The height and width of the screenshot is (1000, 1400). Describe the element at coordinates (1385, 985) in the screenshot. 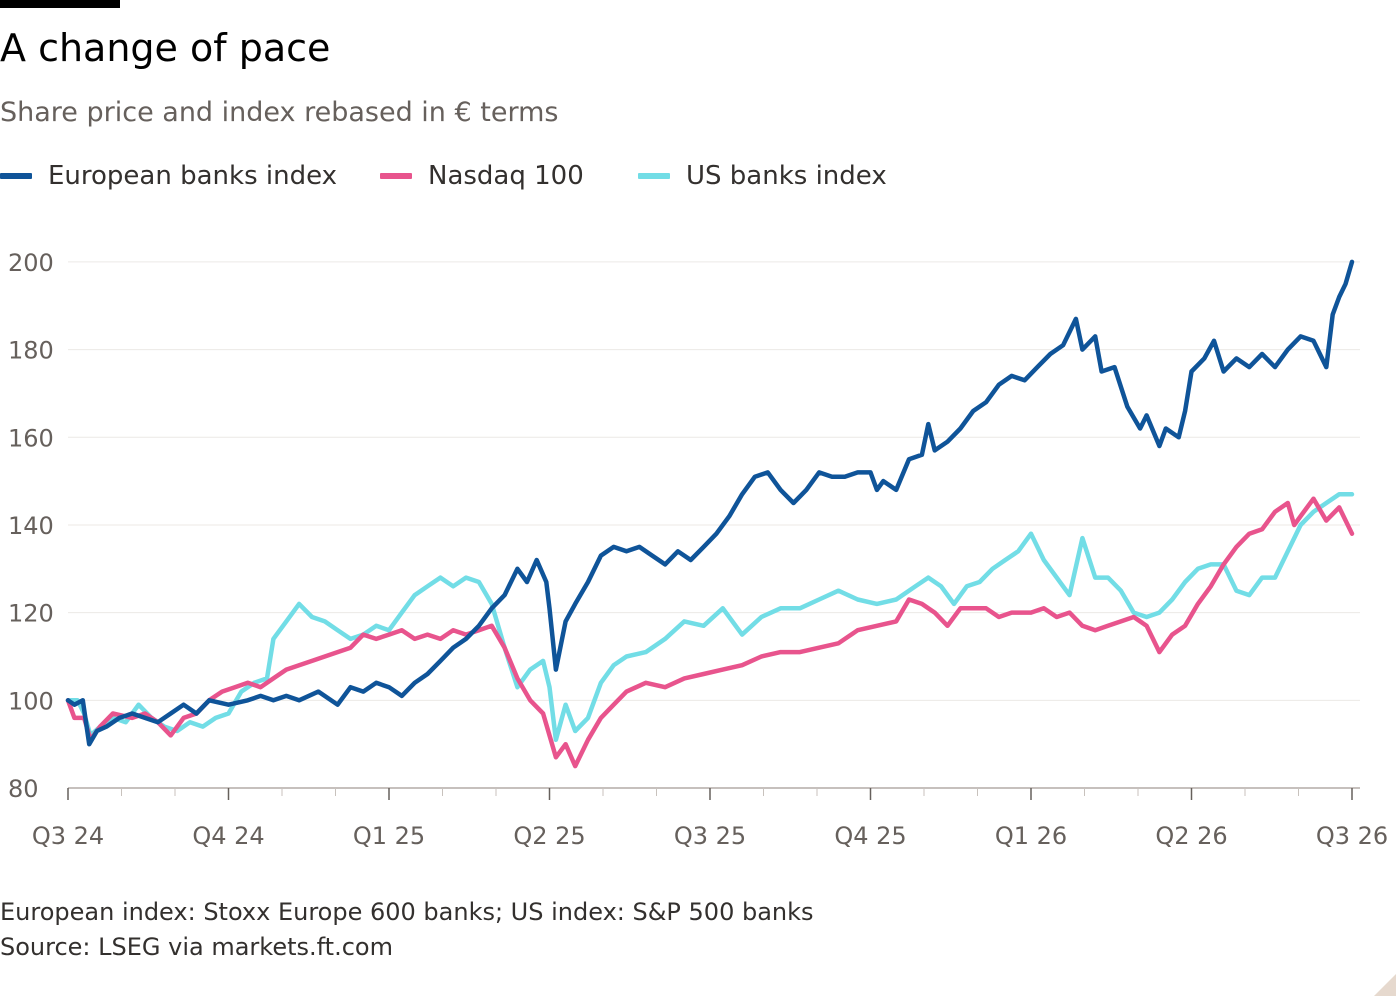

I see `corner-mark` at that location.